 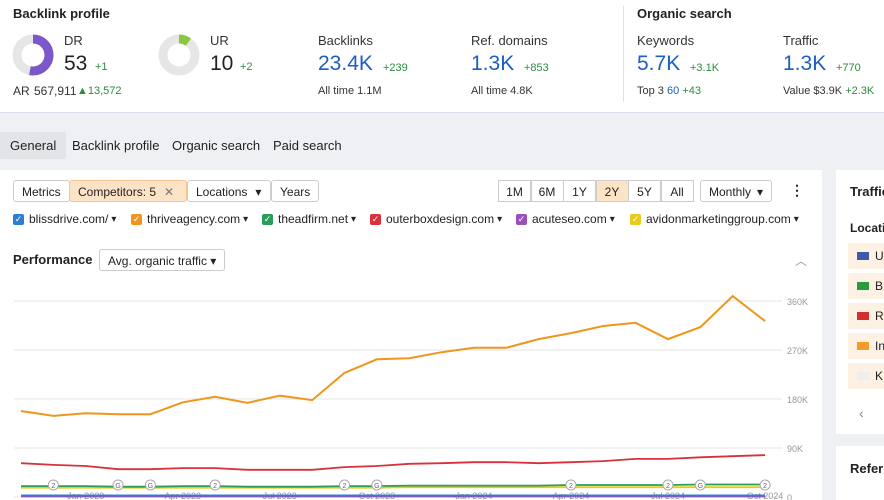 I want to click on y-tick-label: 180K, so click(x=797, y=400).